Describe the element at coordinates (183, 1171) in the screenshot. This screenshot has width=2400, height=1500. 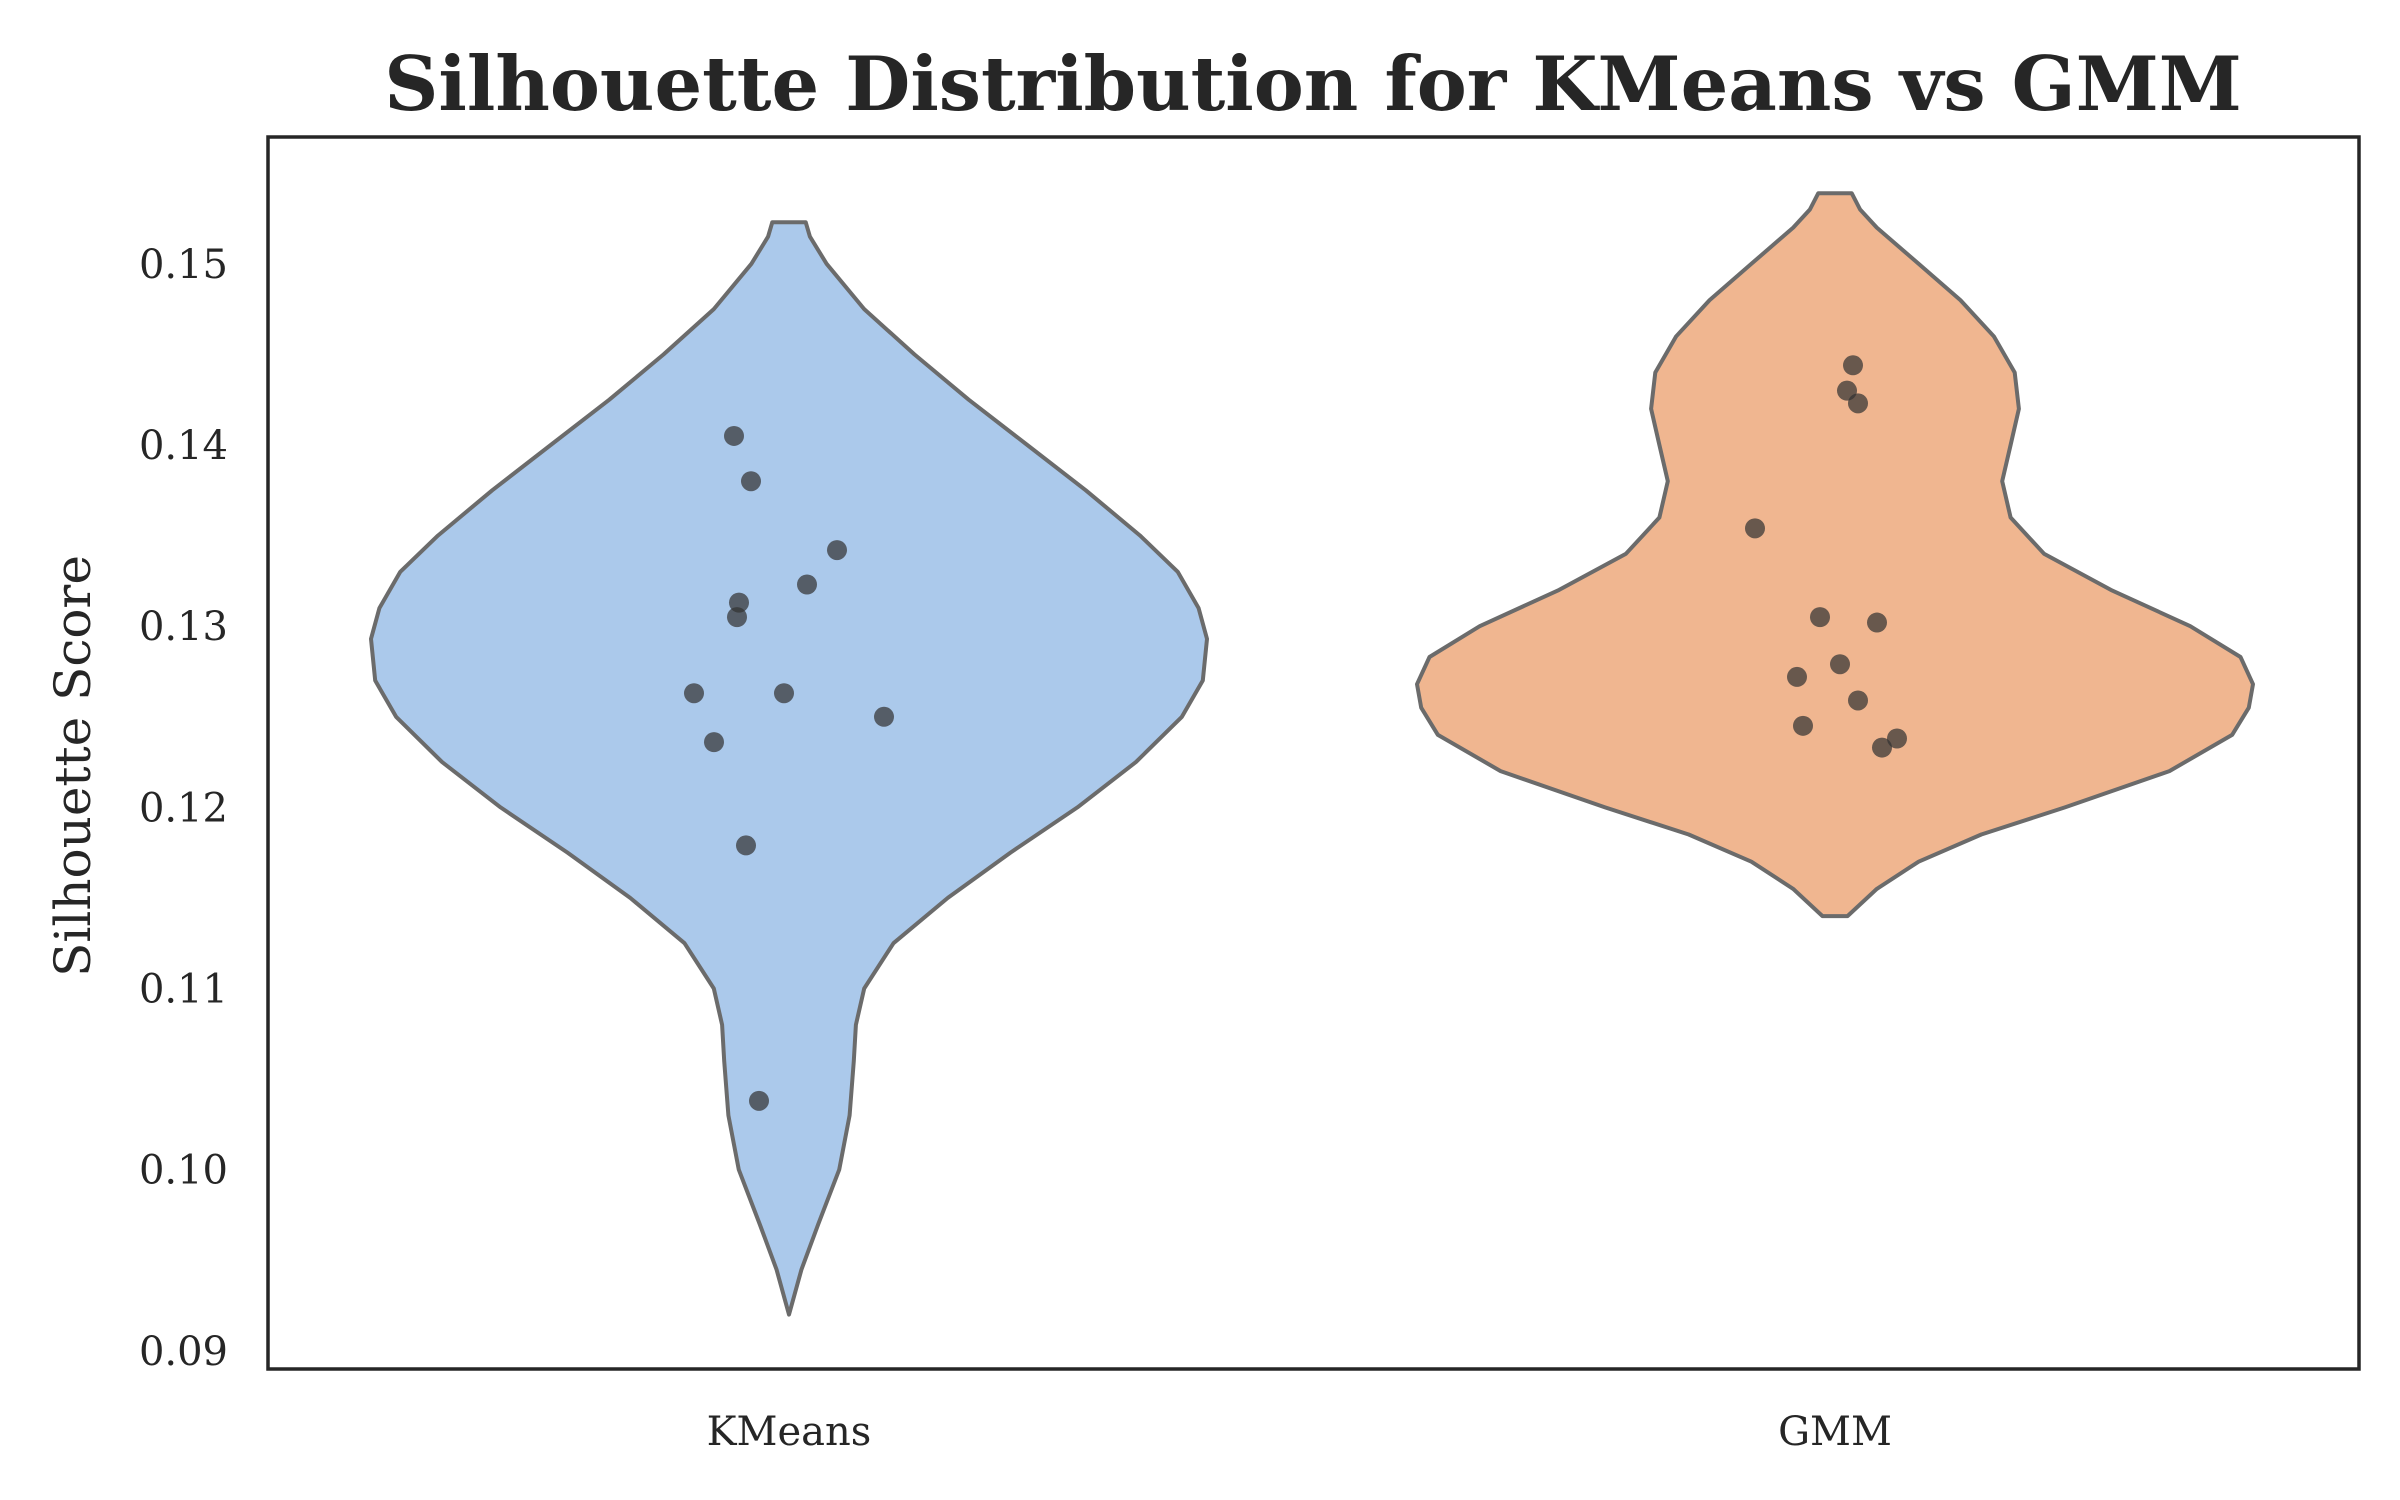
I see `y-tick-label: 0.10` at that location.